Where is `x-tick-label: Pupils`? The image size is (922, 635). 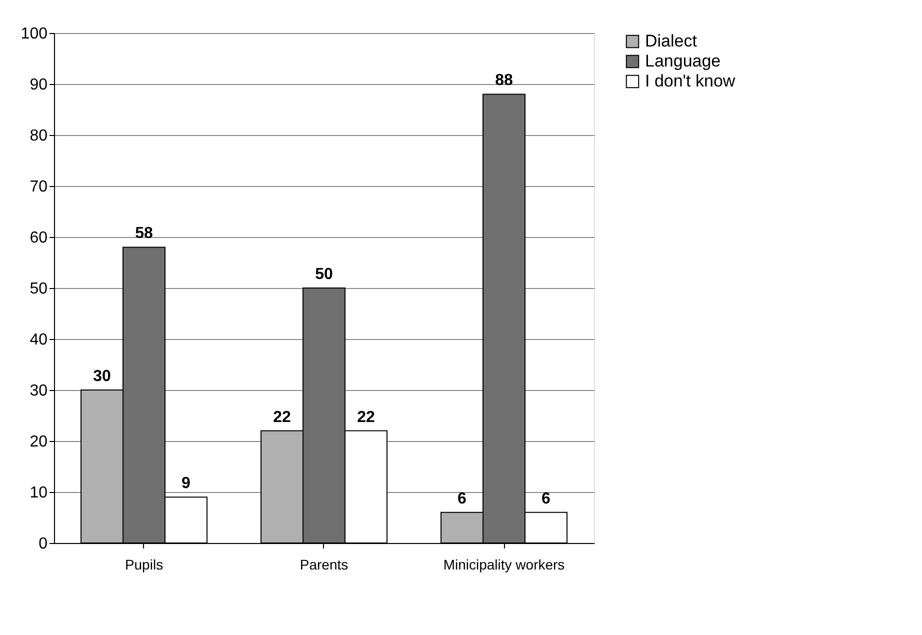 x-tick-label: Pupils is located at coordinates (144, 564).